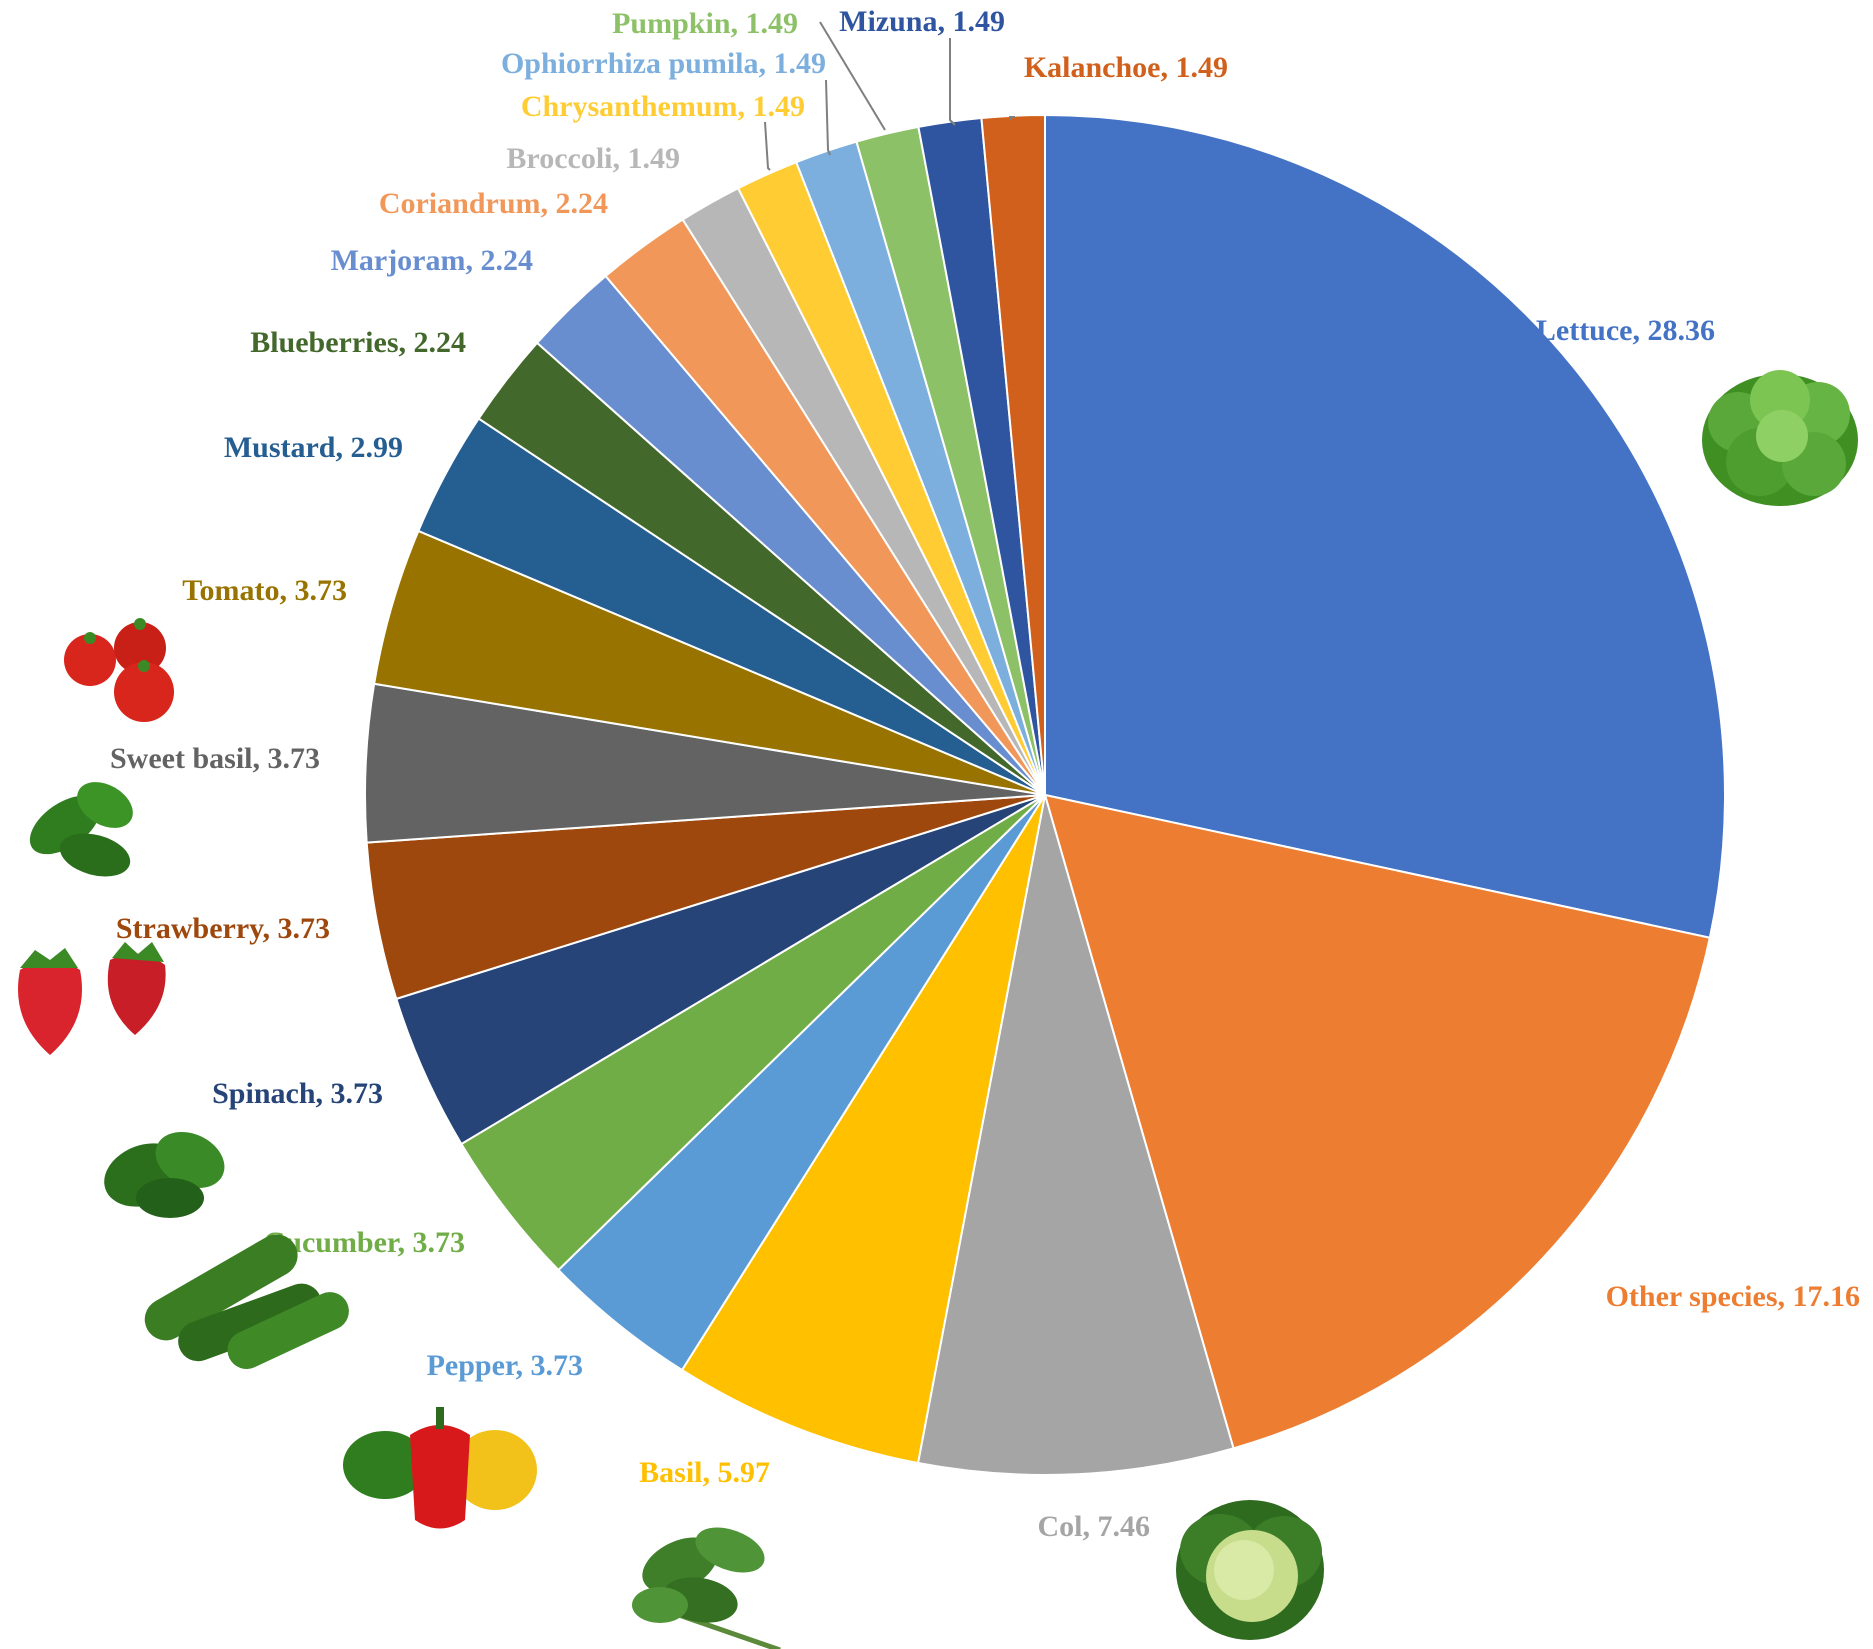  Describe the element at coordinates (264, 590) in the screenshot. I see `data-label-tomato: Tomato, 3.73` at that location.